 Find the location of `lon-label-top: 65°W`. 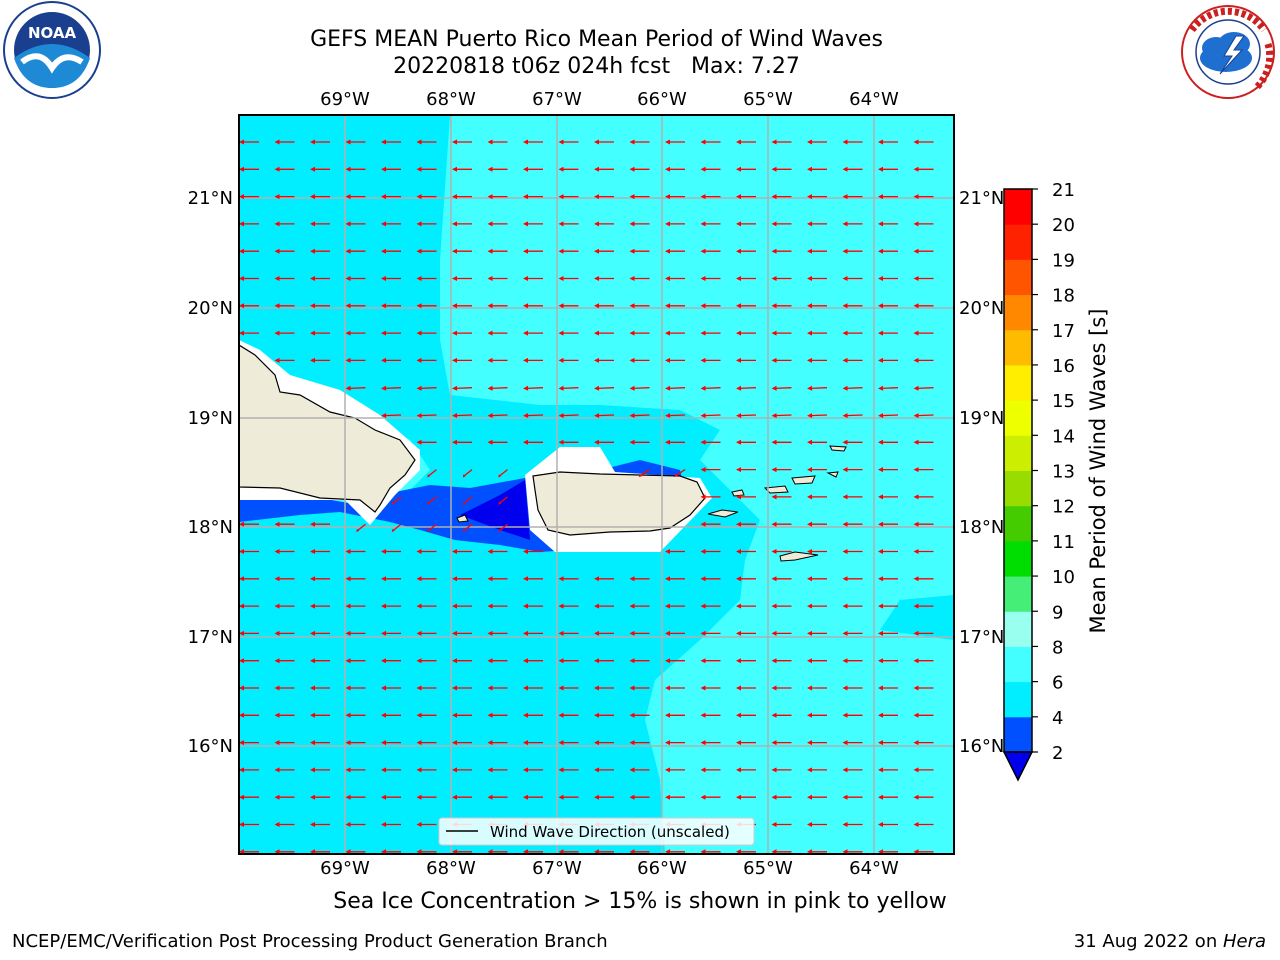

lon-label-top: 65°W is located at coordinates (768, 99).